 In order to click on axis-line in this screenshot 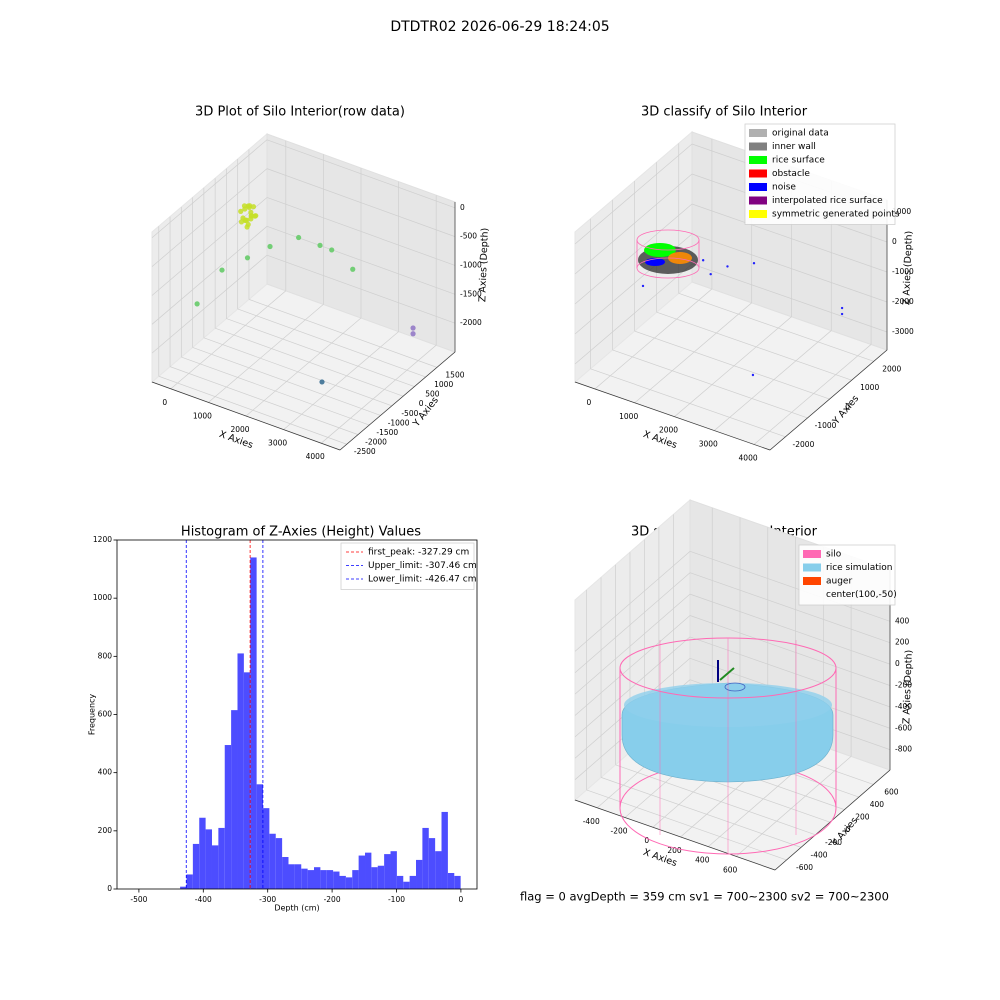, I will do `click(246, 416)`.